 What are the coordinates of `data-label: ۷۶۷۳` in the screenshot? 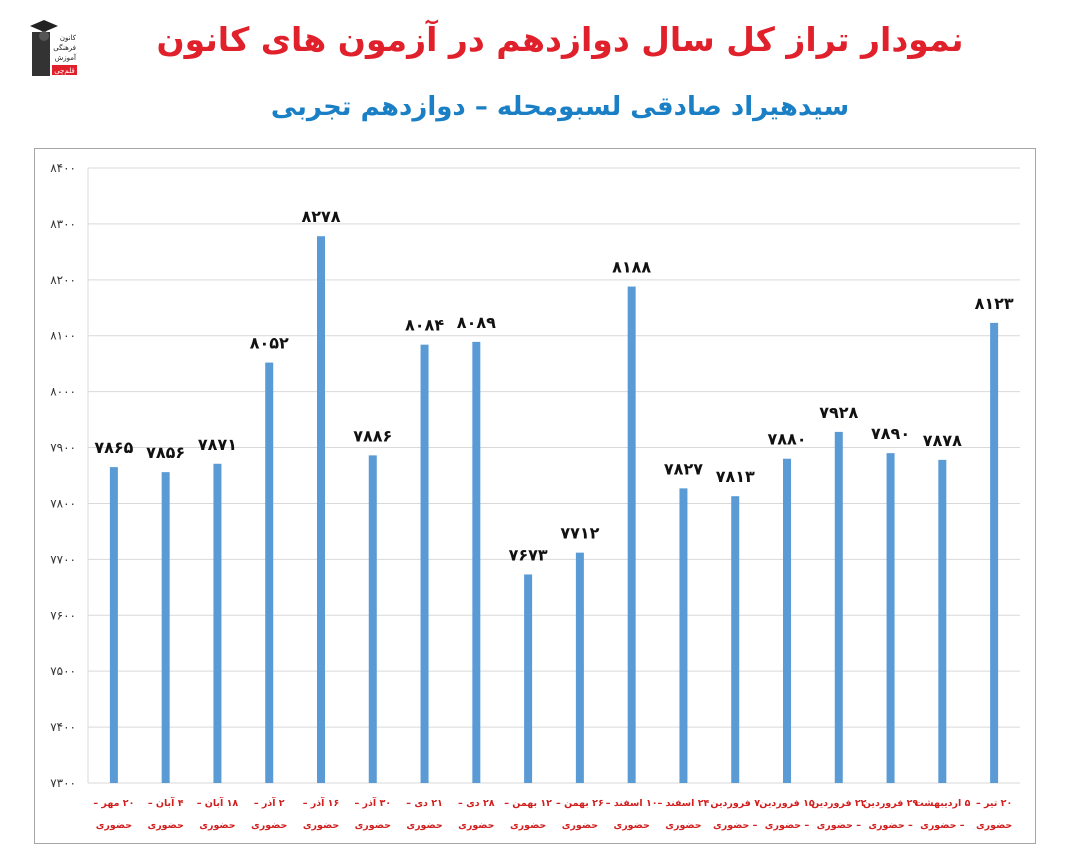 It's located at (528, 554).